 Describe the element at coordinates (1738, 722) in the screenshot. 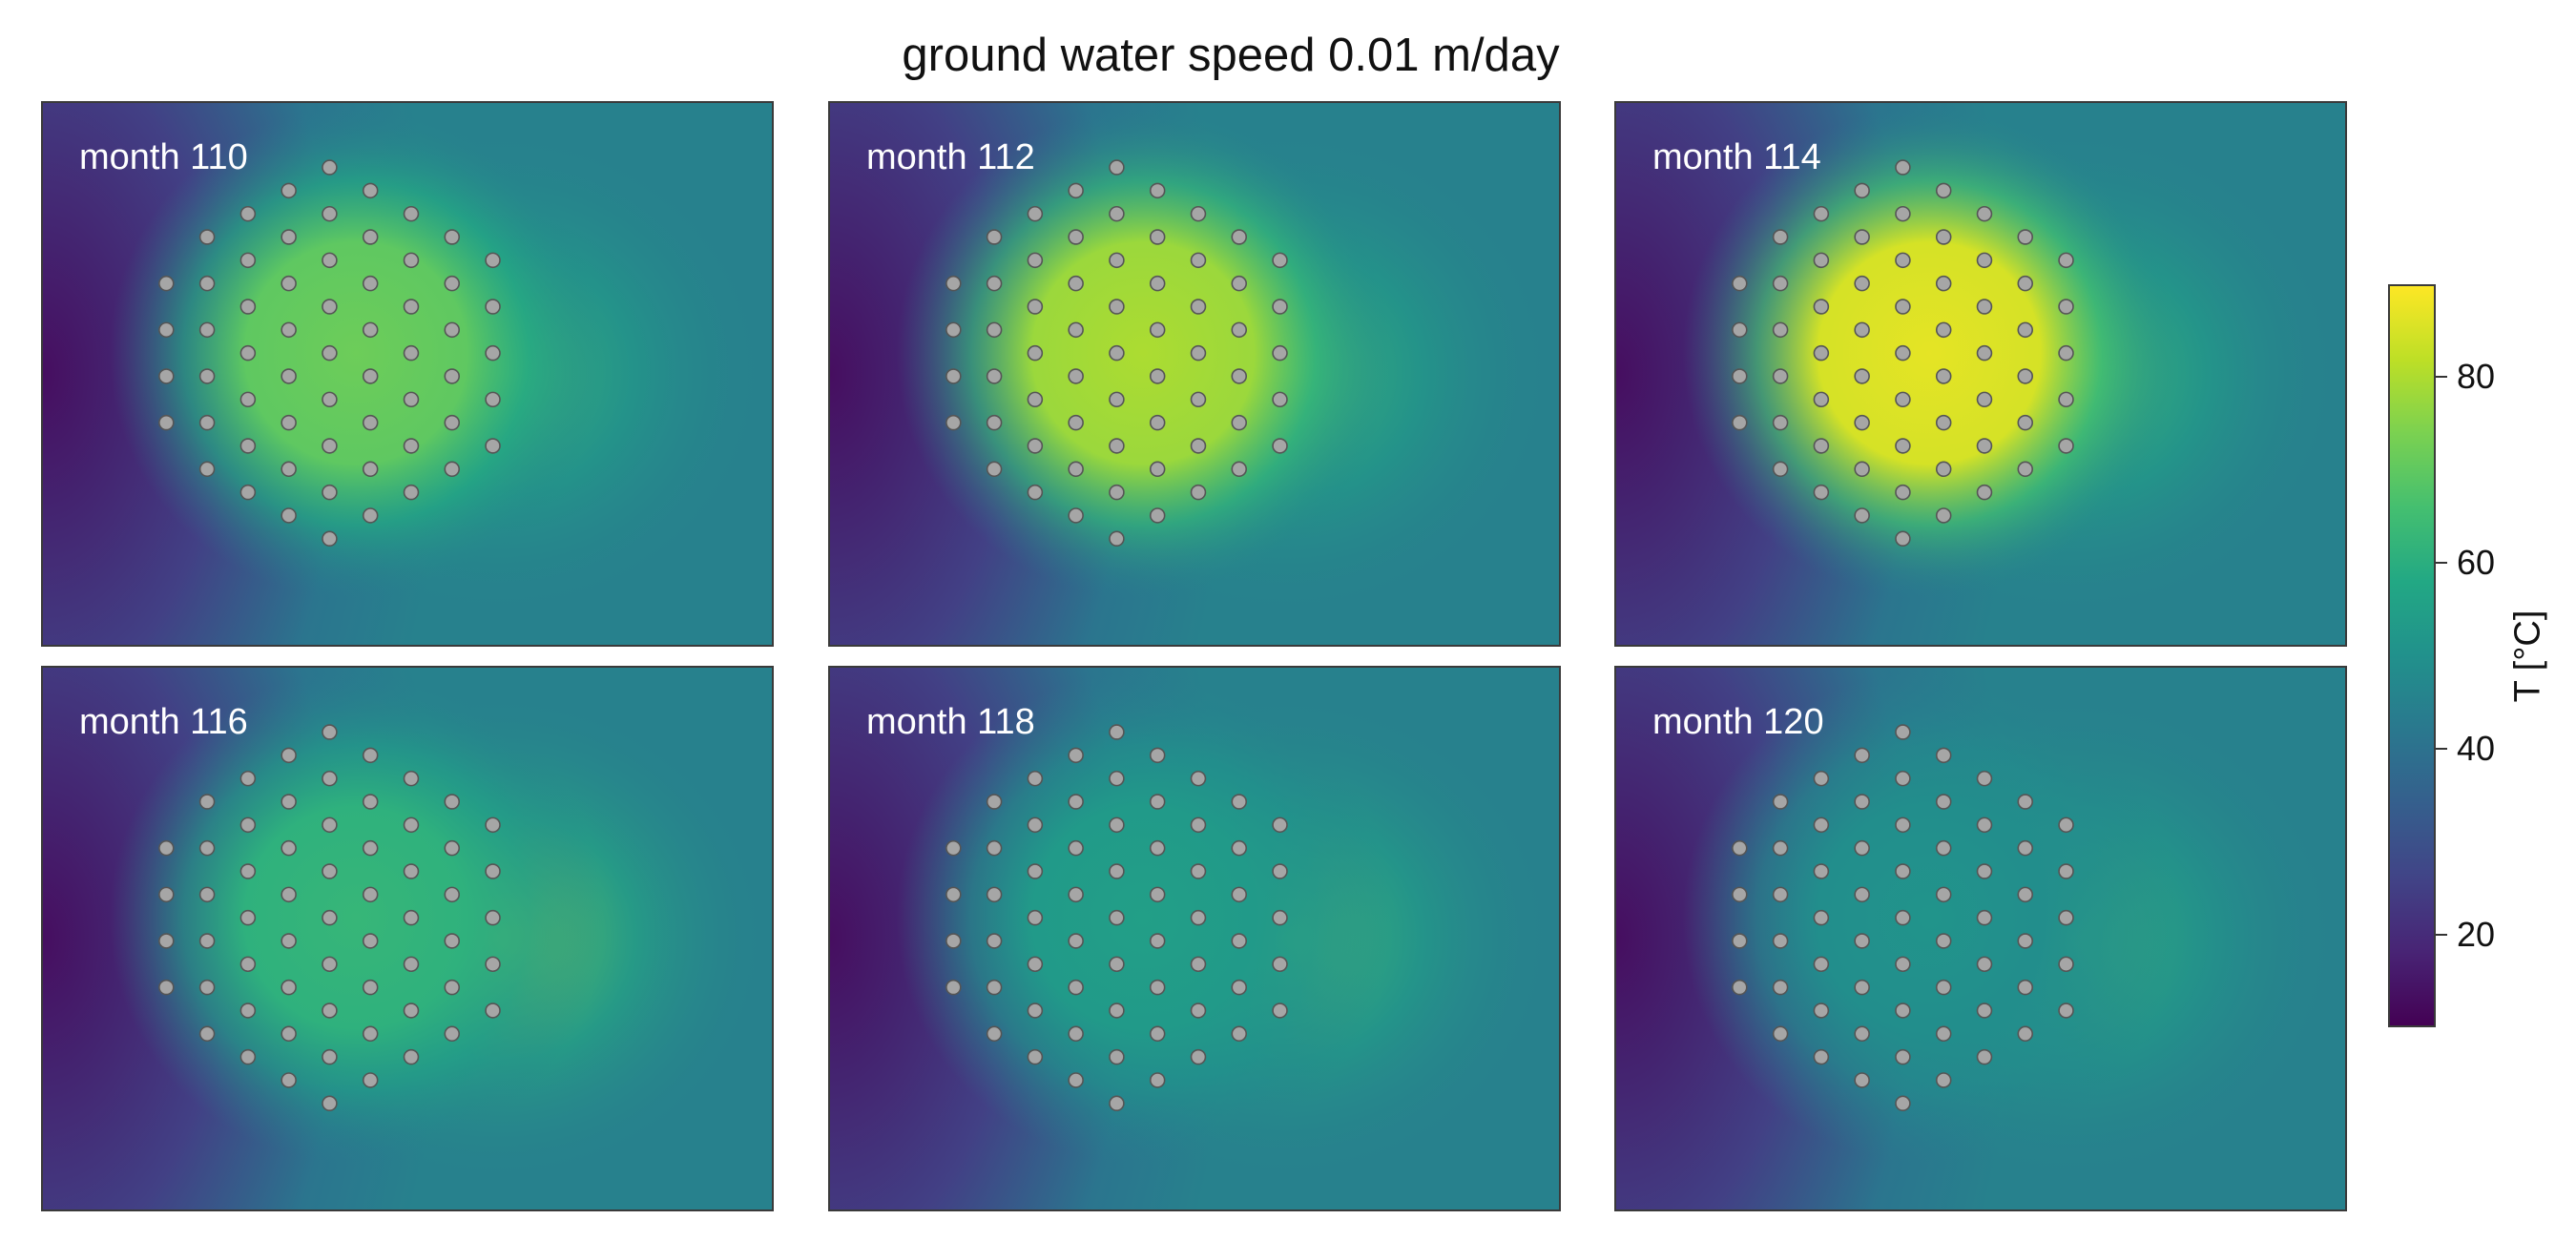

I see `panel-label: month 120` at that location.